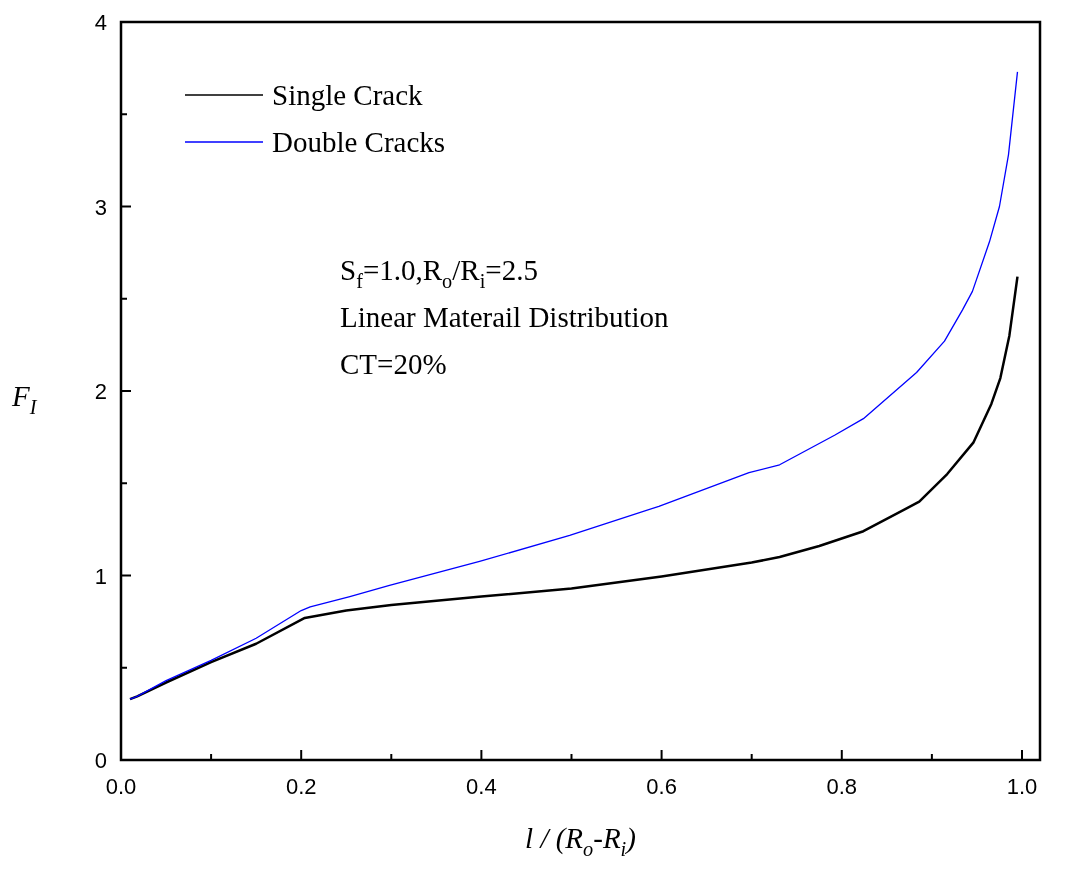 The width and height of the screenshot is (1073, 883). I want to click on x-tick-label: 0.0, so click(121, 786).